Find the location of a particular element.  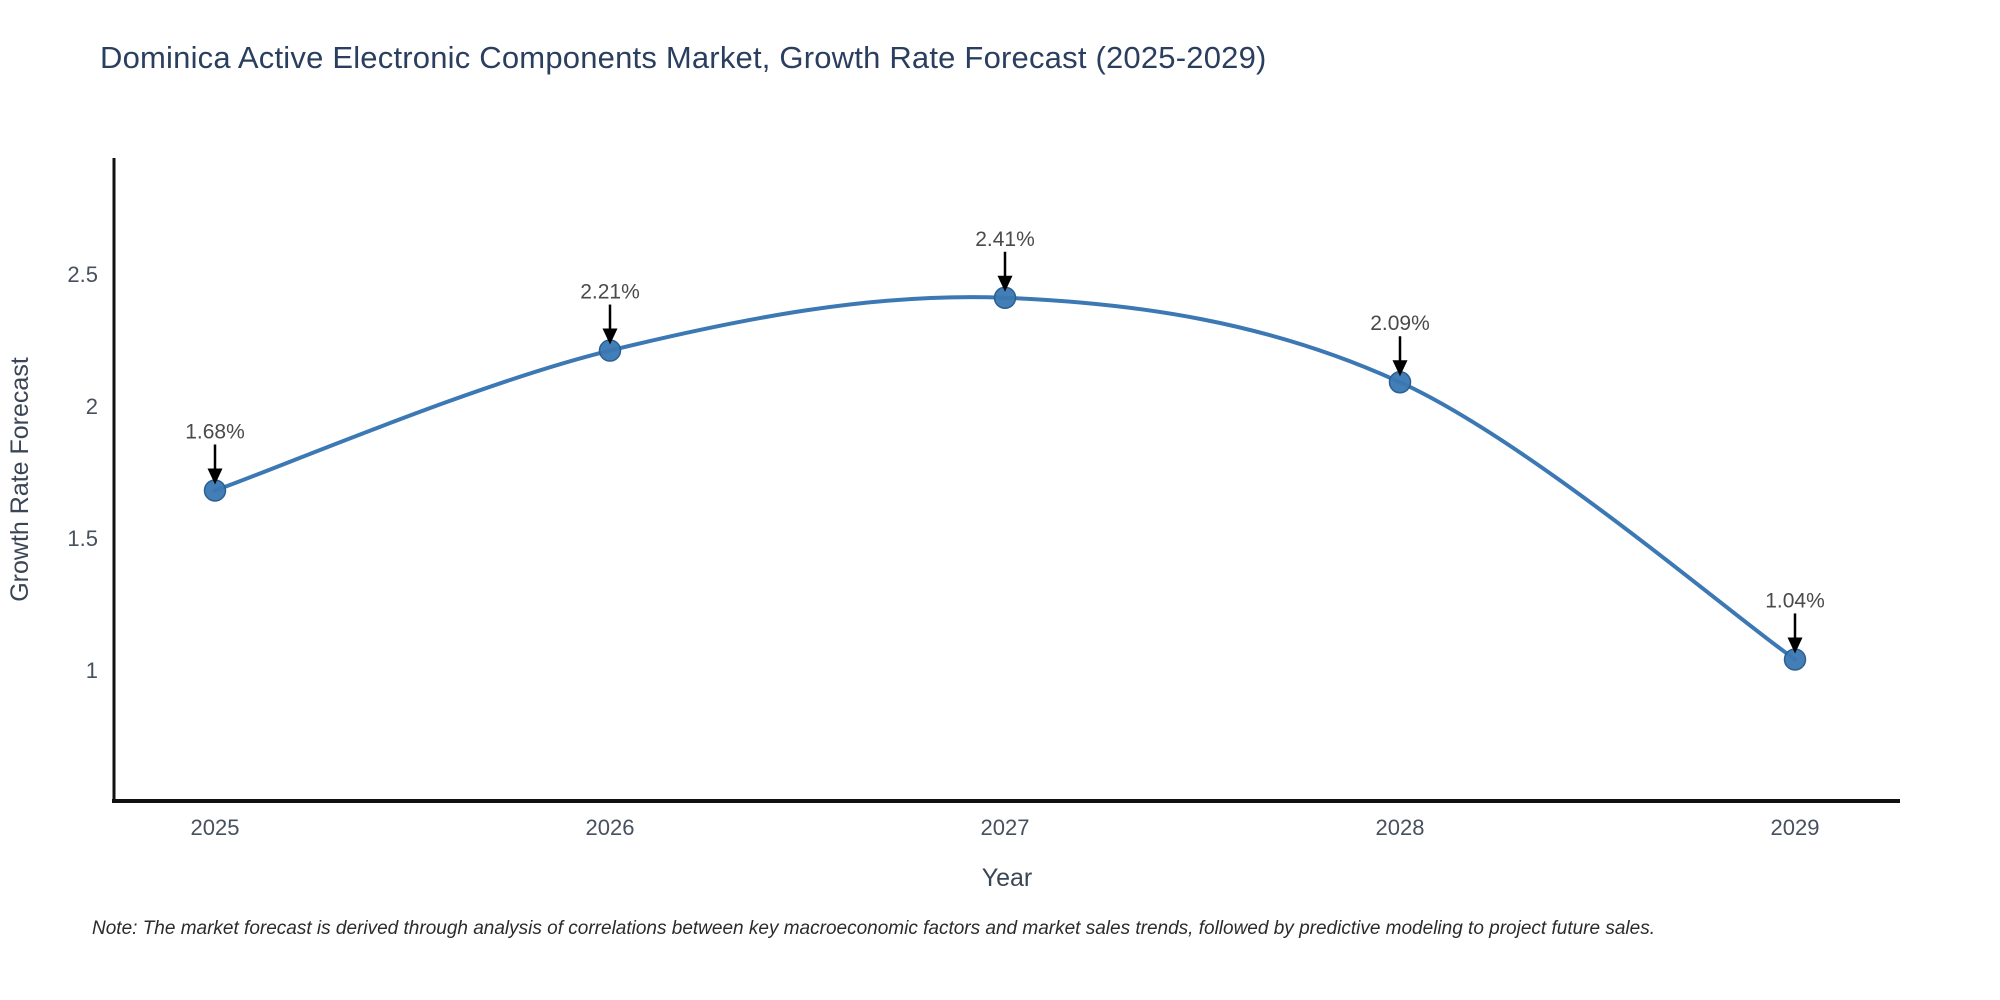

y-tick-label: 1.5 is located at coordinates (82, 538).